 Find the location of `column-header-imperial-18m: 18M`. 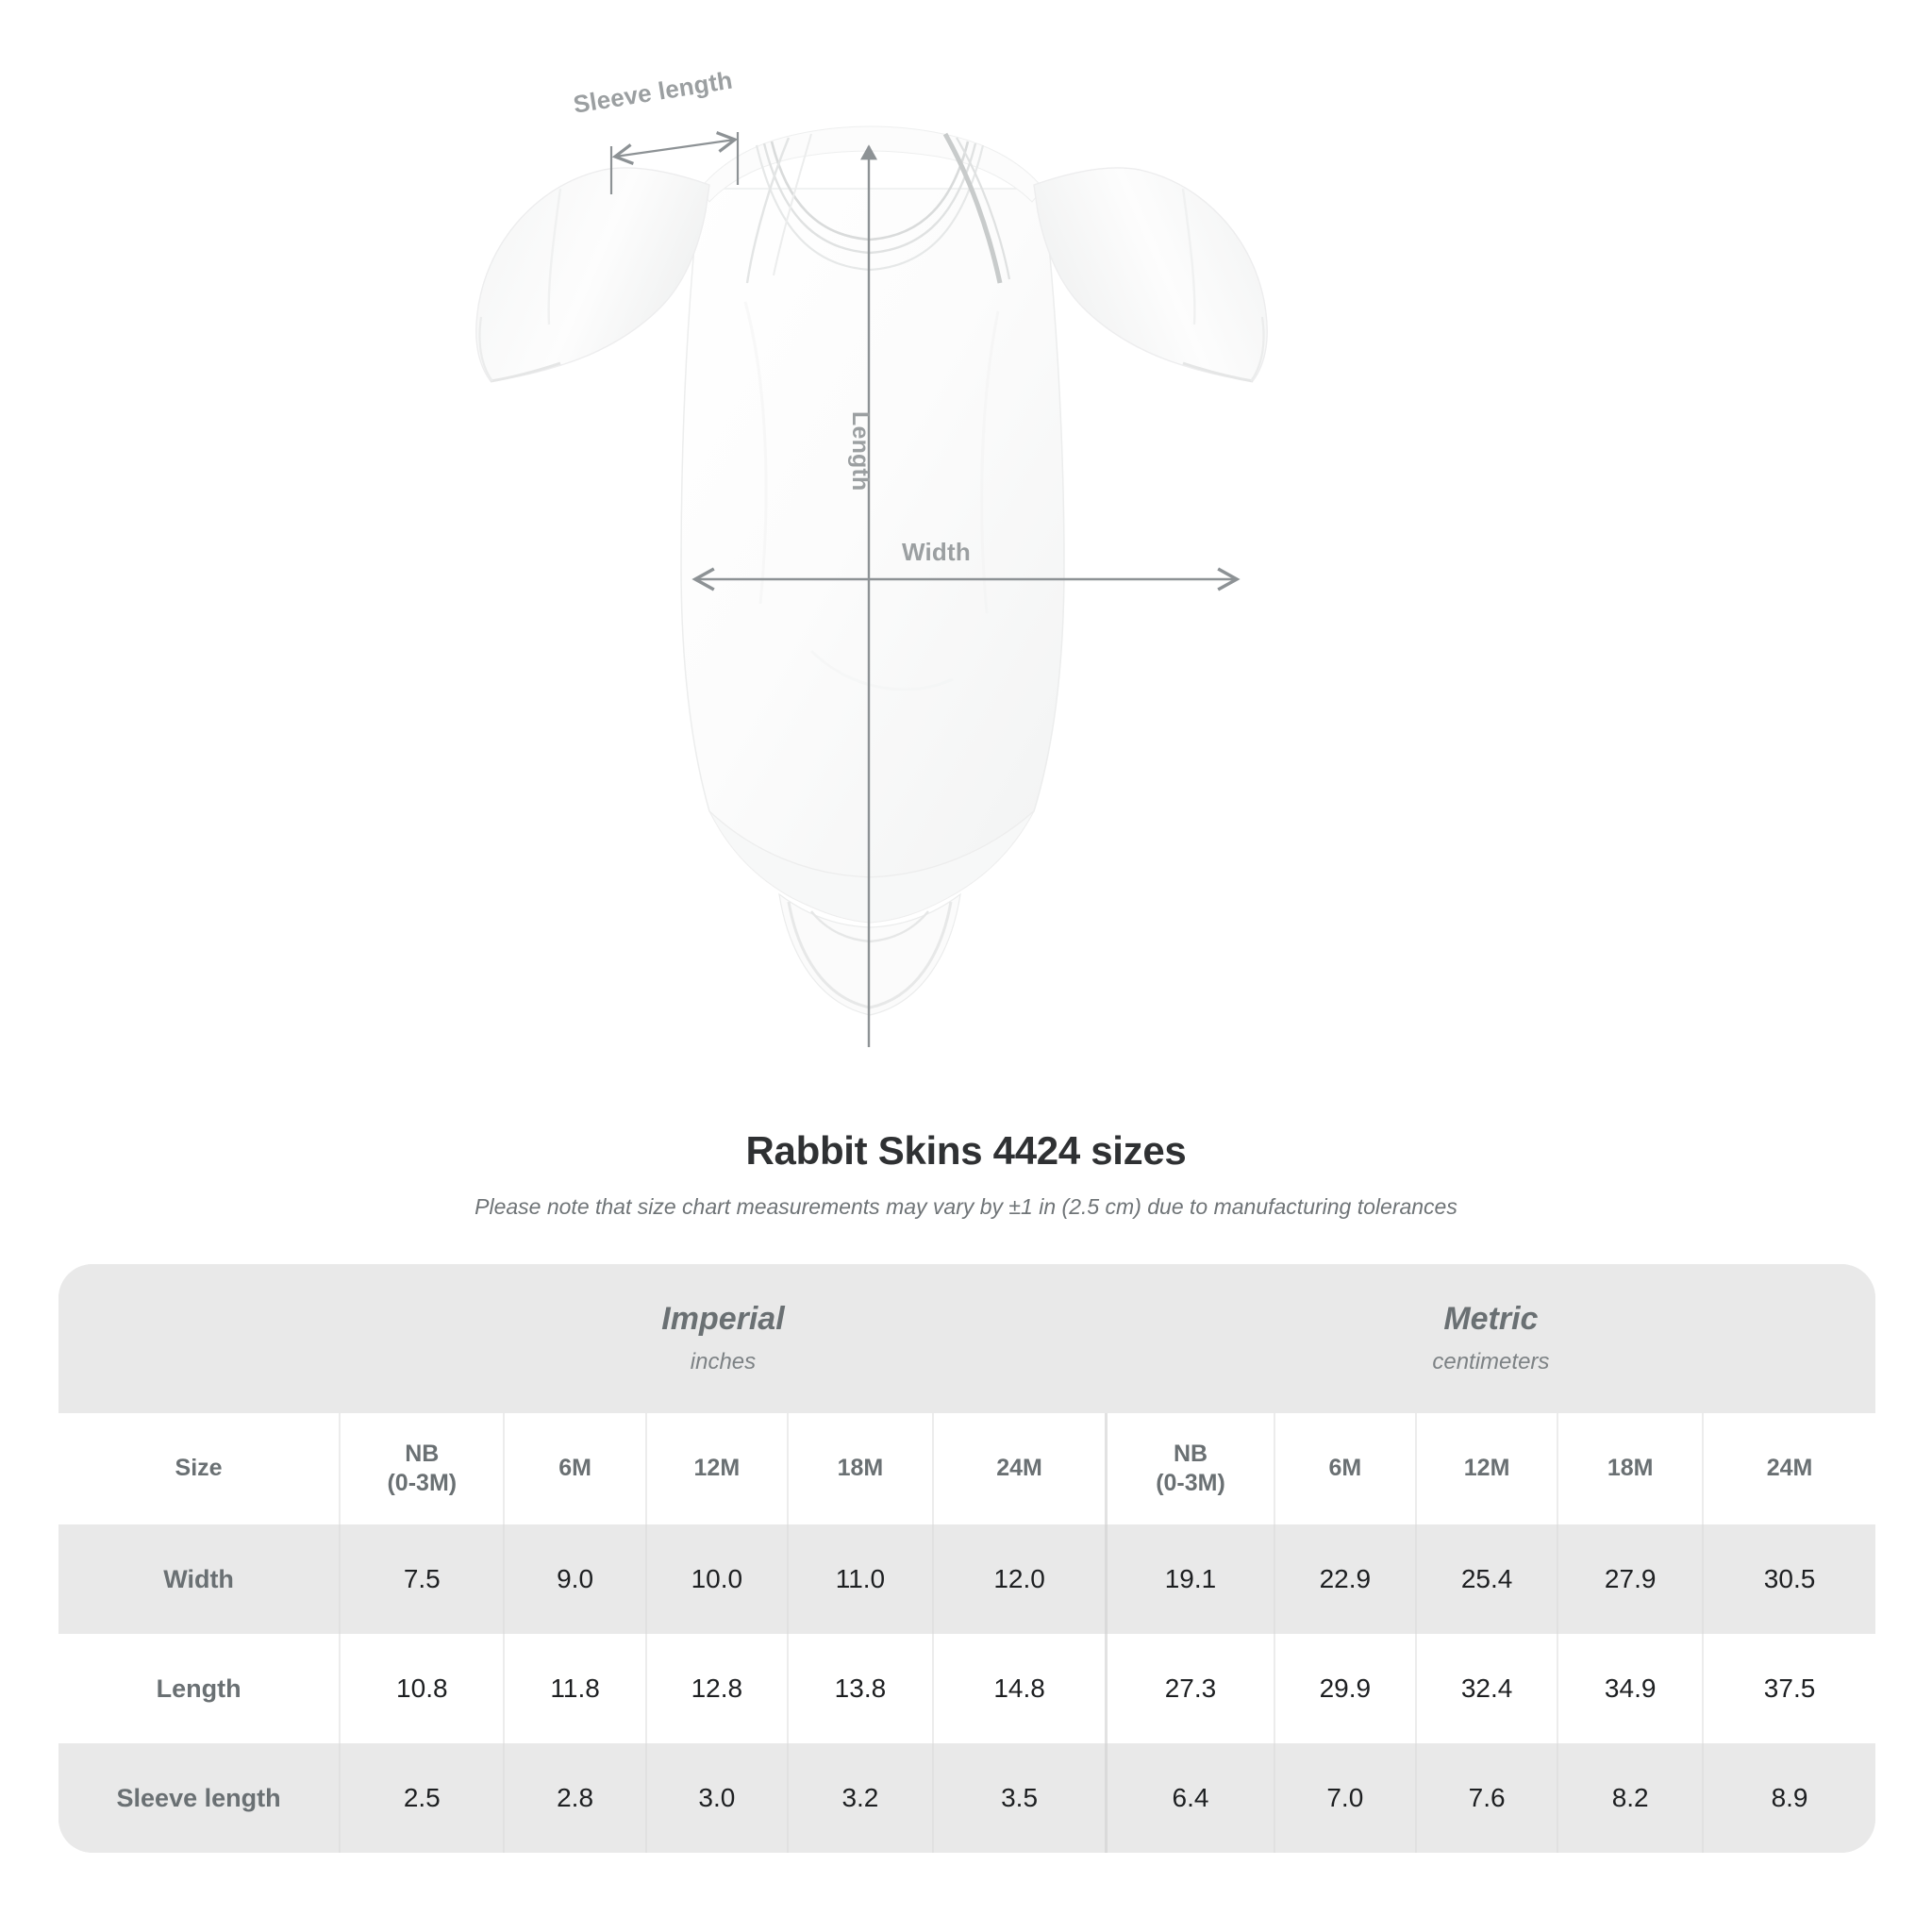

column-header-imperial-18m: 18M is located at coordinates (860, 1469).